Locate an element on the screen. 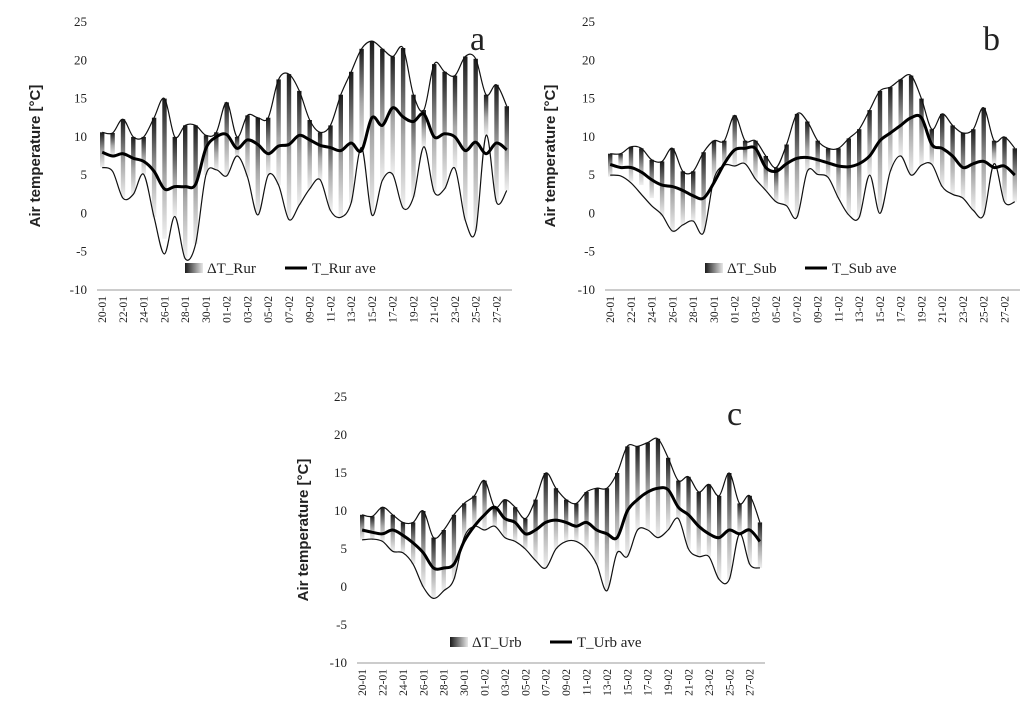 The width and height of the screenshot is (1024, 723). panel-letter: b is located at coordinates (991, 39).